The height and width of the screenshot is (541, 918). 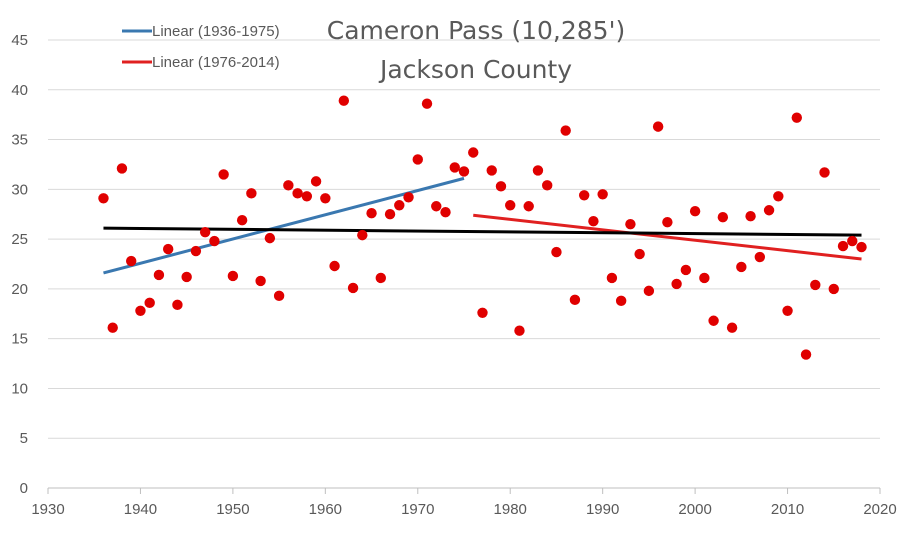 What do you see at coordinates (510, 509) in the screenshot?
I see `x-tick-label: 1980` at bounding box center [510, 509].